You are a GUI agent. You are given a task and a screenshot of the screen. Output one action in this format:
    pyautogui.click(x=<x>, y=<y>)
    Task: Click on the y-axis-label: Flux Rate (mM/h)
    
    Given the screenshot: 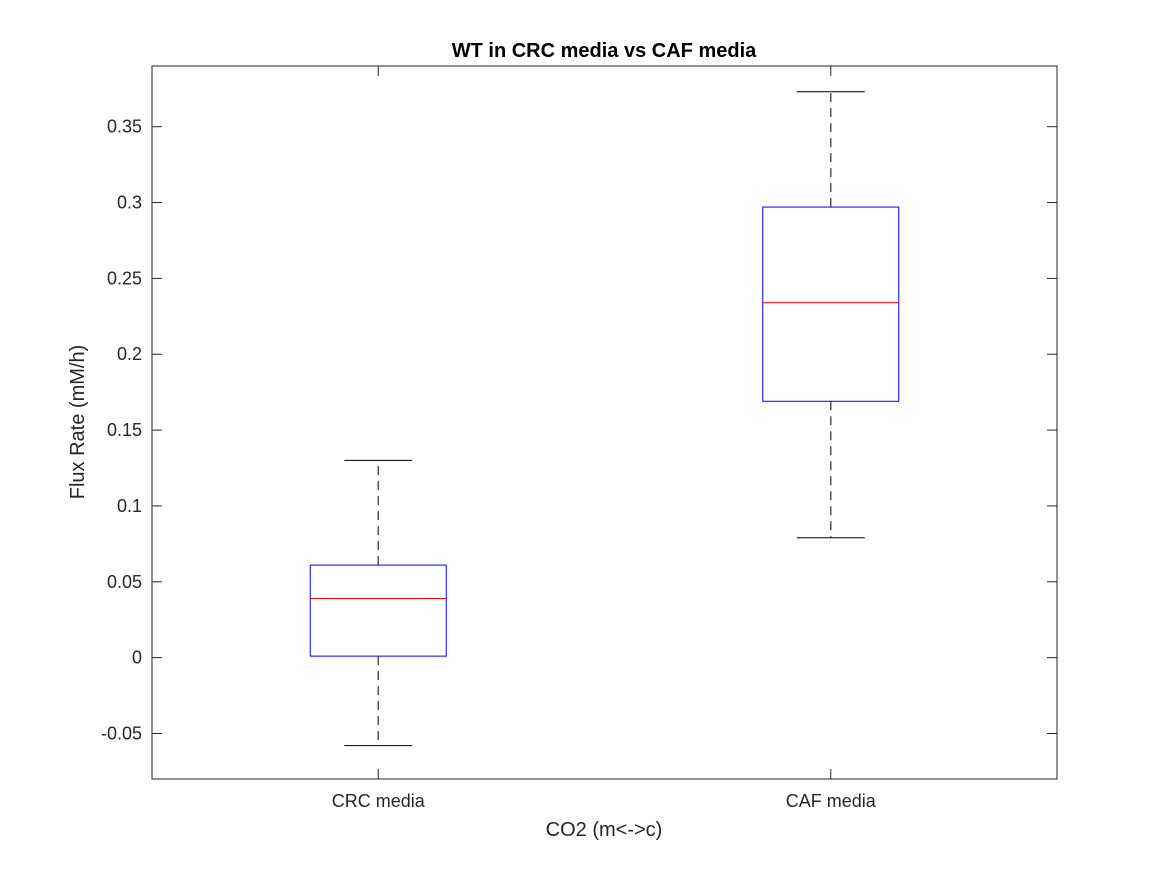 What is the action you would take?
    pyautogui.click(x=78, y=422)
    